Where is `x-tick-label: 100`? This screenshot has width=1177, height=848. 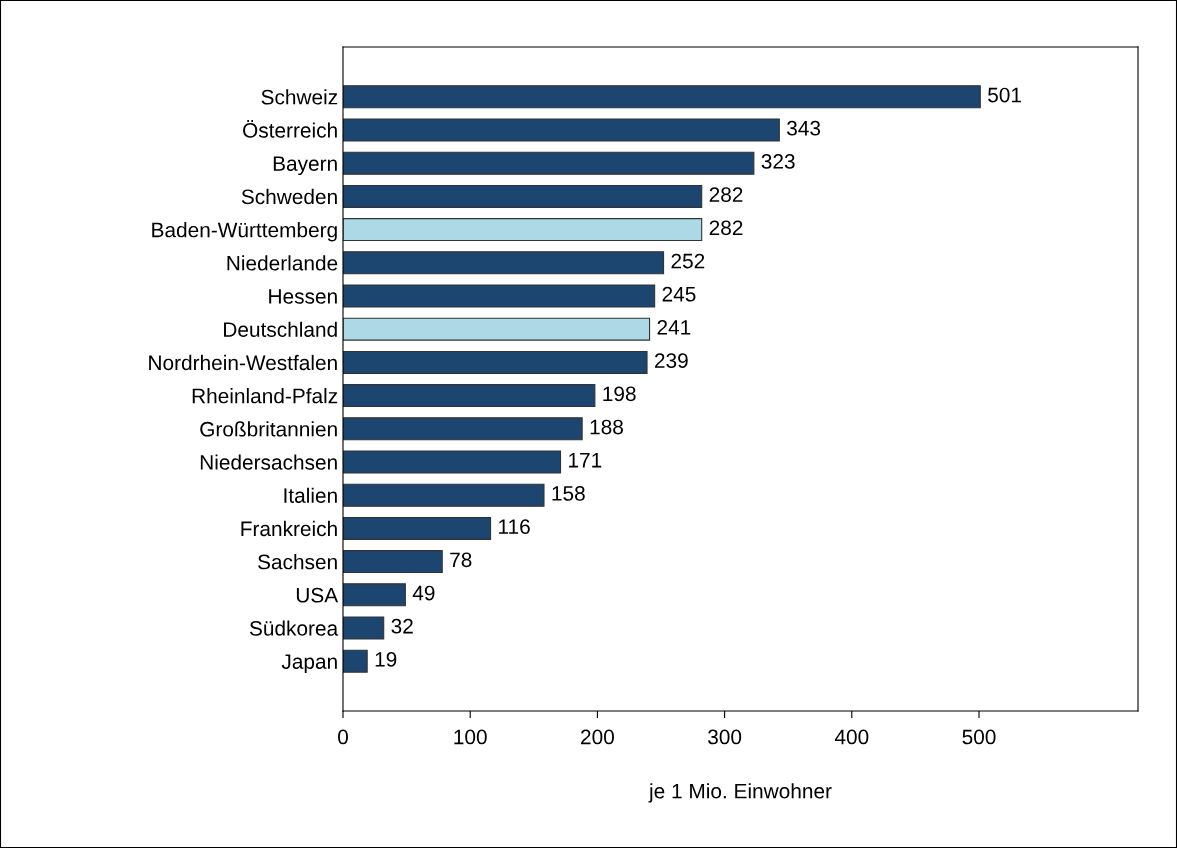
x-tick-label: 100 is located at coordinates (470, 737).